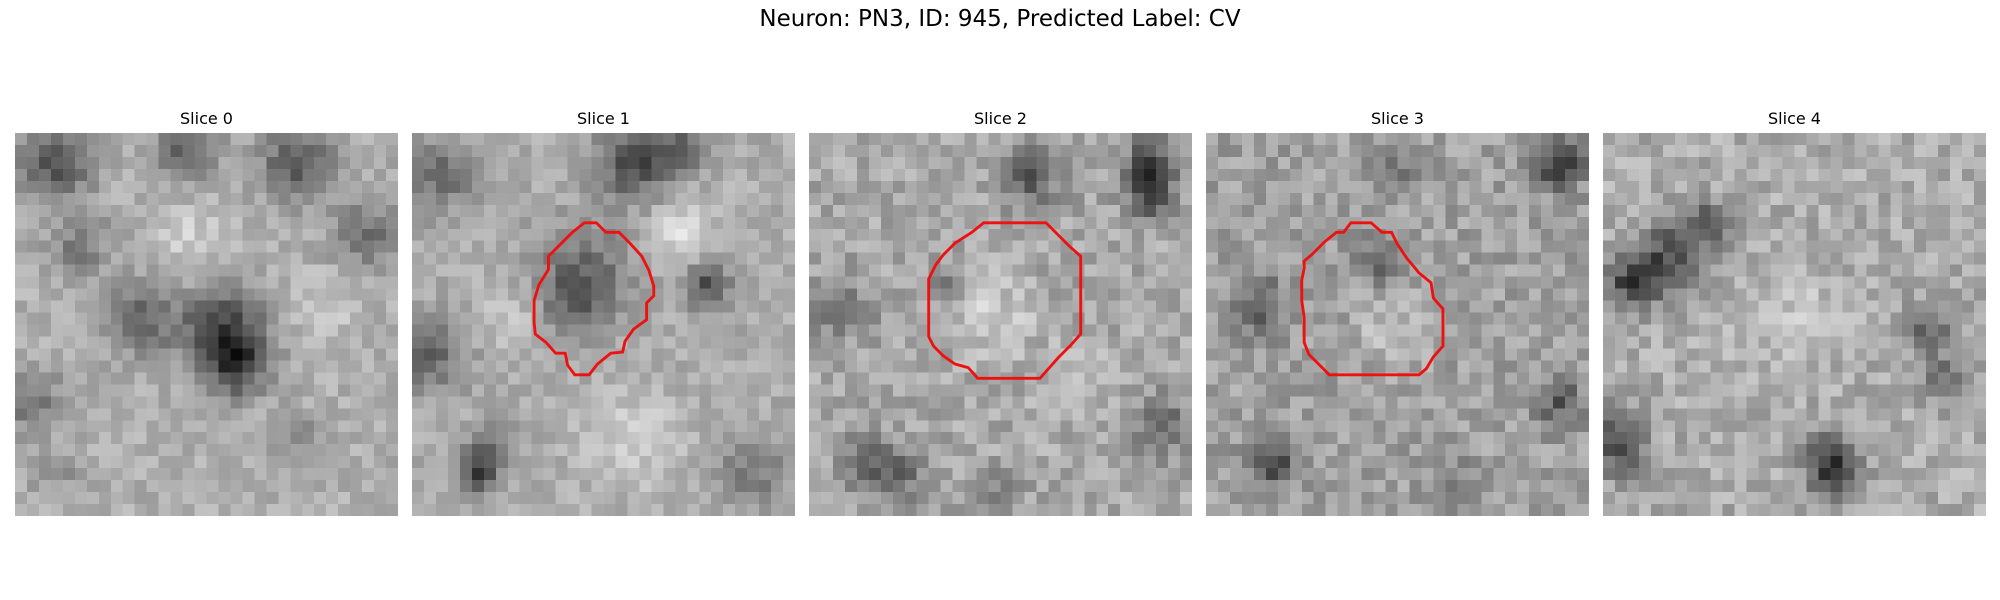 The image size is (2000, 600). Describe the element at coordinates (1397, 118) in the screenshot. I see `slice-3-title: Slice 3` at that location.